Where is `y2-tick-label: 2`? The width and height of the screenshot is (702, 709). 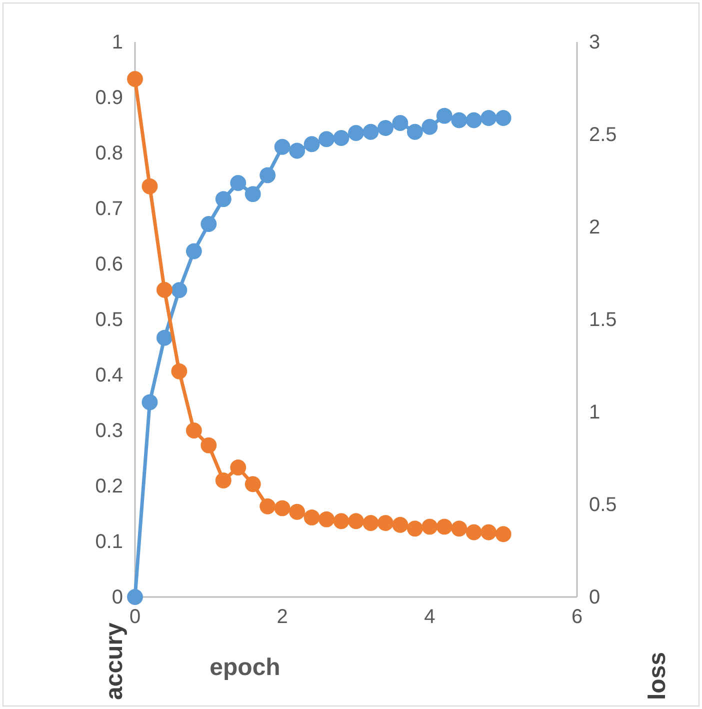 y2-tick-label: 2 is located at coordinates (594, 227).